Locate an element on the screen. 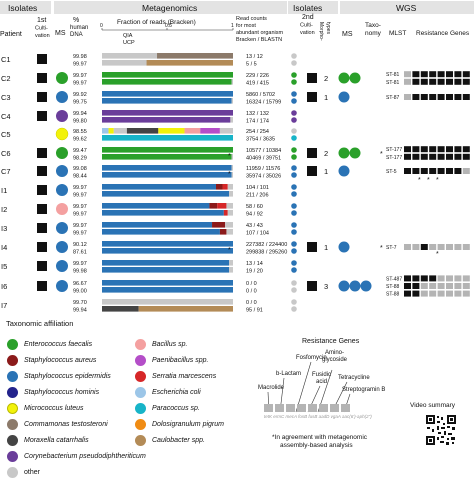 The height and width of the screenshot is (478, 474). read-count-value: 211 / 206 is located at coordinates (257, 196).